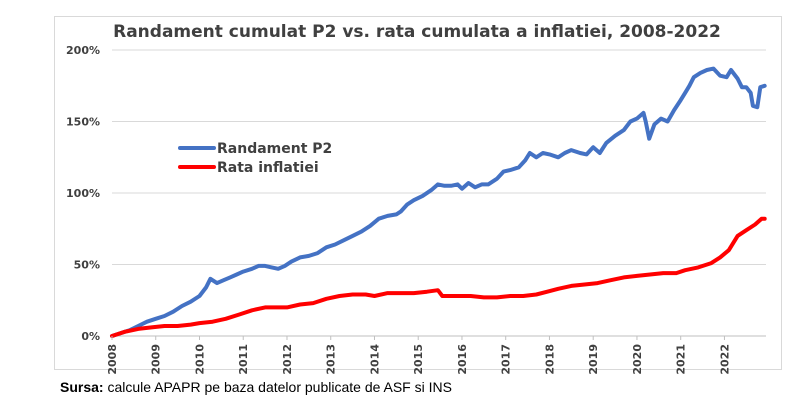 Image resolution: width=810 pixels, height=404 pixels. What do you see at coordinates (112, 359) in the screenshot?
I see `x-tick-label: 2008` at bounding box center [112, 359].